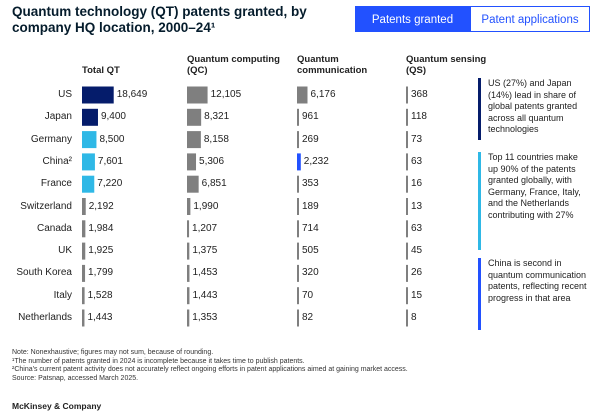  What do you see at coordinates (417, 184) in the screenshot?
I see `value-label: 16` at bounding box center [417, 184].